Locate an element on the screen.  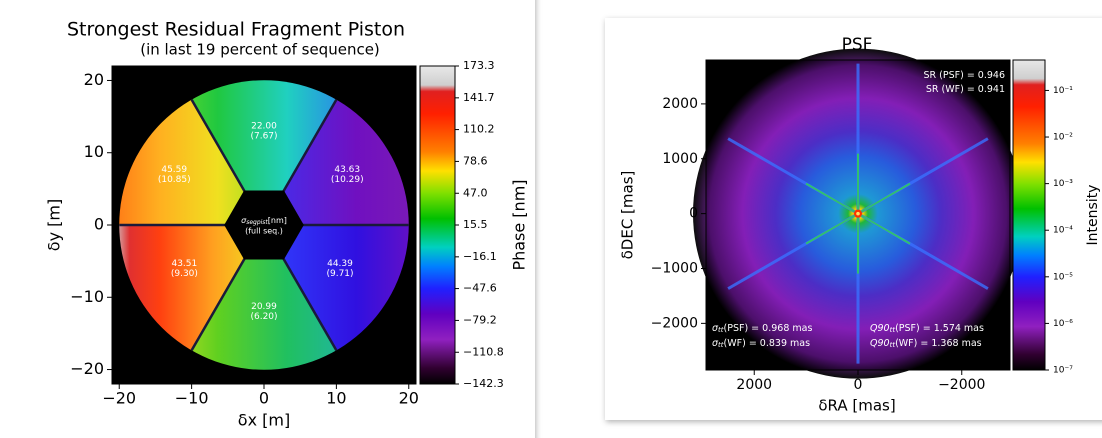
annotation: SR (PSF) = 0.946 is located at coordinates (964, 75).